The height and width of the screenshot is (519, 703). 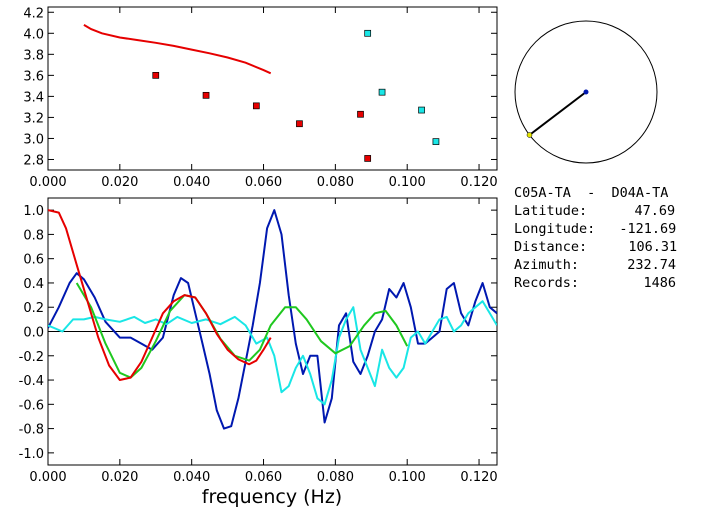 What do you see at coordinates (177, 49) in the screenshot?
I see `dispersion-curve` at bounding box center [177, 49].